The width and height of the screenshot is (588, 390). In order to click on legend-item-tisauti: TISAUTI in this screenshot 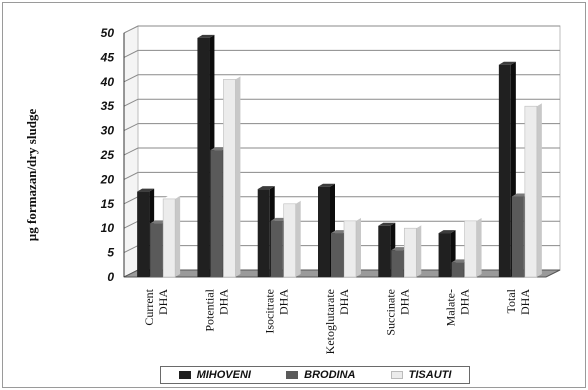, I will do `click(421, 375)`.